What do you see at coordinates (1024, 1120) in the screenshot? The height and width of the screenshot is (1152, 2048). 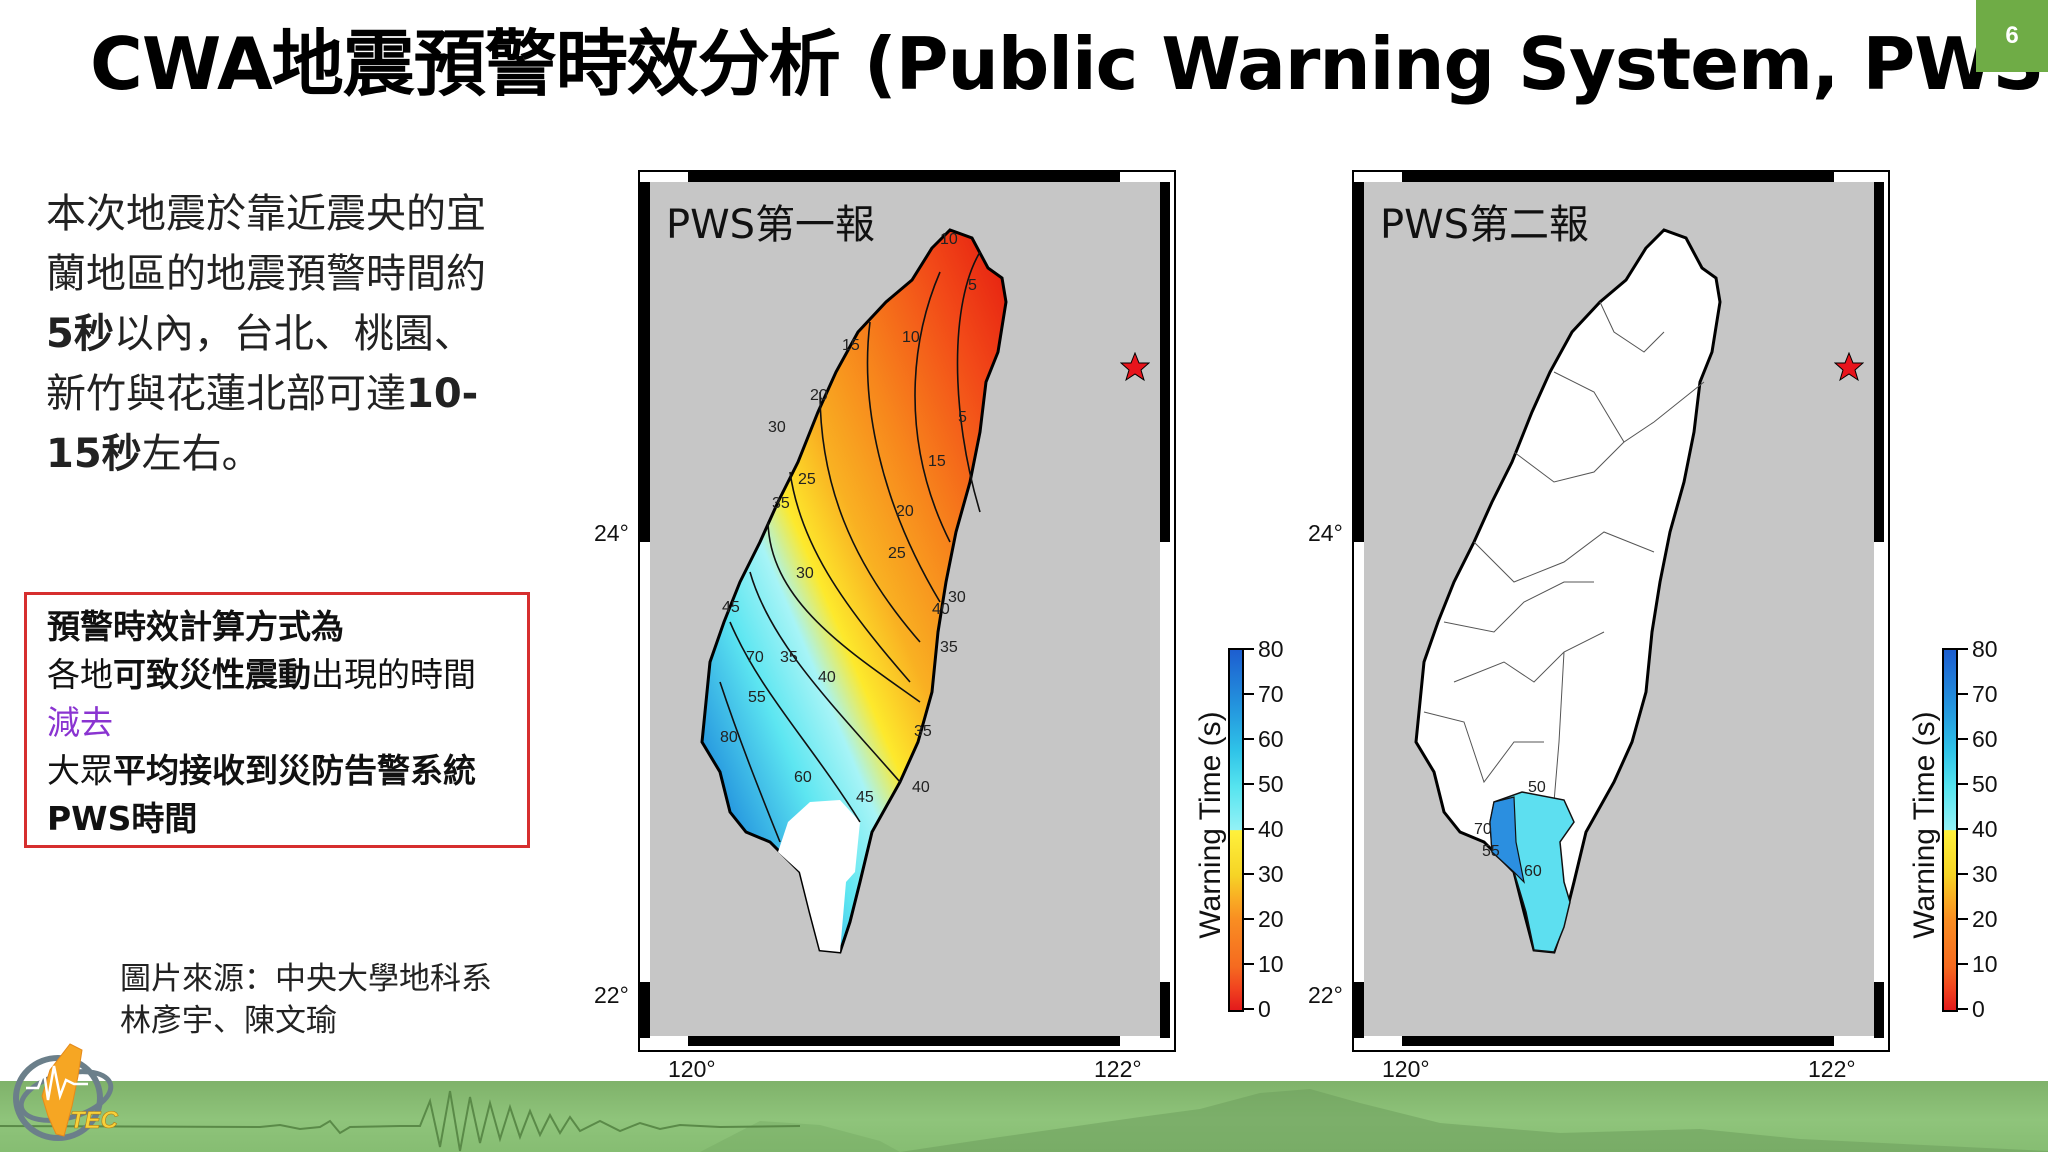 I see `mountain-seismogram-graphic` at bounding box center [1024, 1120].